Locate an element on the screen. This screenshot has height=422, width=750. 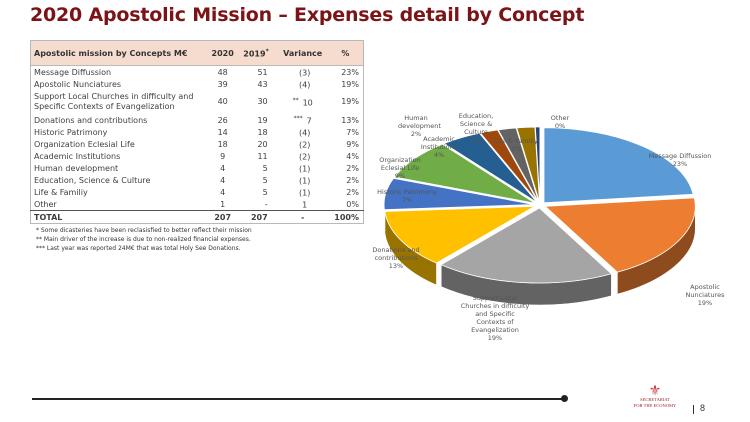
table-row: Message Diffussion 48 51 (3) 23% is located at coordinates (197, 72).